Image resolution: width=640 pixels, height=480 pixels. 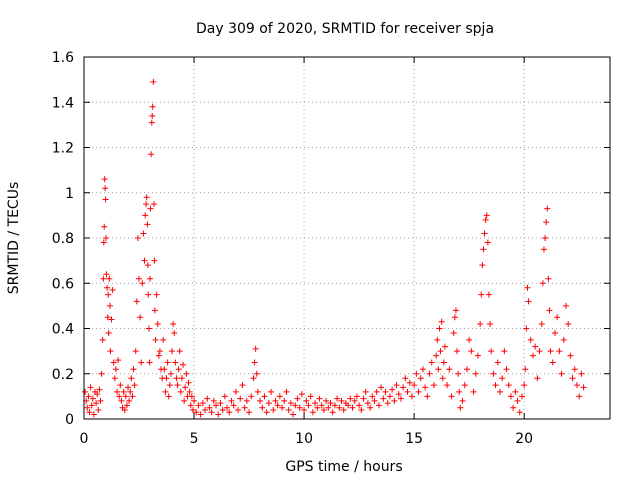 What do you see at coordinates (84, 439) in the screenshot?
I see `x-tick-label: 0` at bounding box center [84, 439].